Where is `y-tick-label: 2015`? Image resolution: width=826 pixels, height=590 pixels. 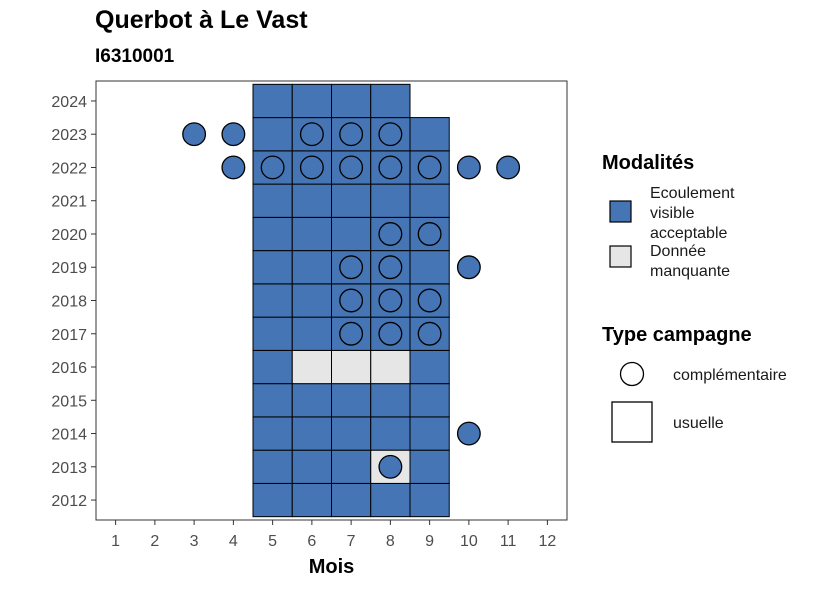
y-tick-label: 2015 is located at coordinates (69, 401).